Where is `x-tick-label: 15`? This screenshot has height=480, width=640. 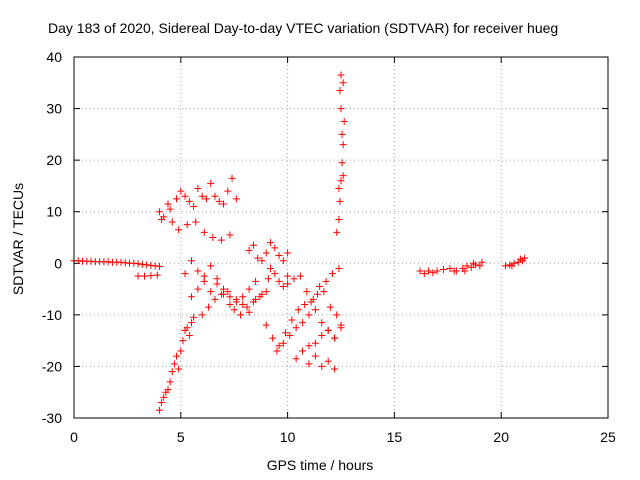
x-tick-label: 15 is located at coordinates (395, 437).